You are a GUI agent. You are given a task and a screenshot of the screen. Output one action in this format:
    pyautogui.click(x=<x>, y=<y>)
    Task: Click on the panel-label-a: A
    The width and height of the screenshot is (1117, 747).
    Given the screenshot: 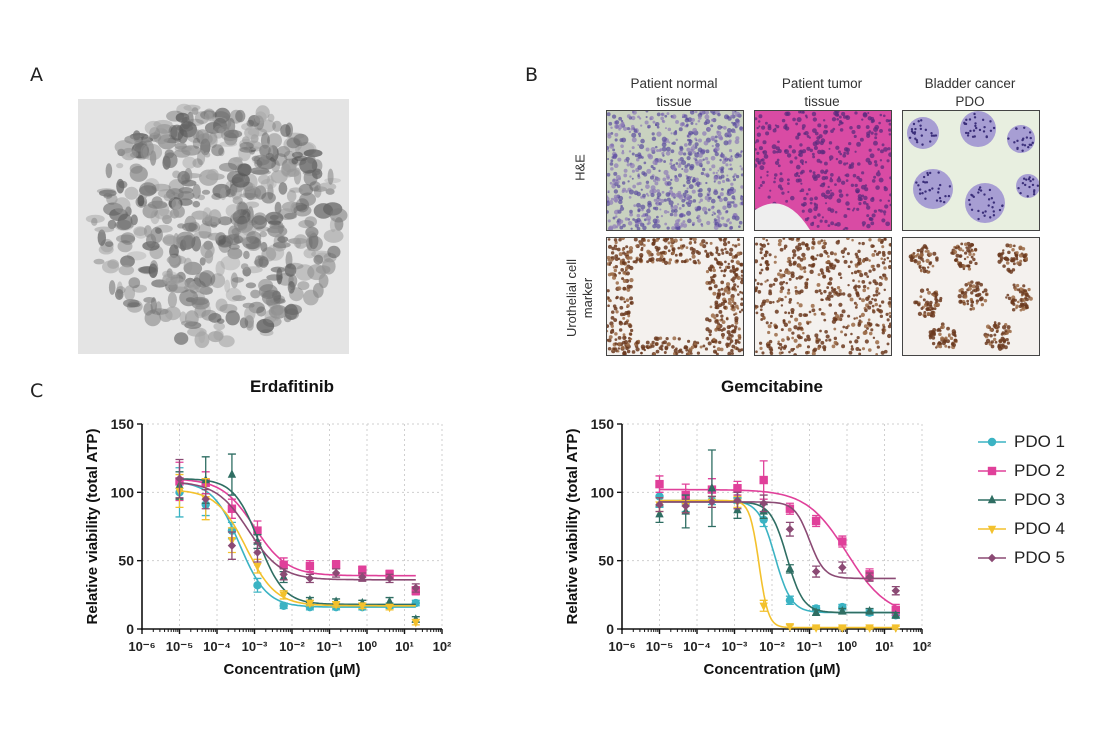 What is the action you would take?
    pyautogui.click(x=36, y=75)
    